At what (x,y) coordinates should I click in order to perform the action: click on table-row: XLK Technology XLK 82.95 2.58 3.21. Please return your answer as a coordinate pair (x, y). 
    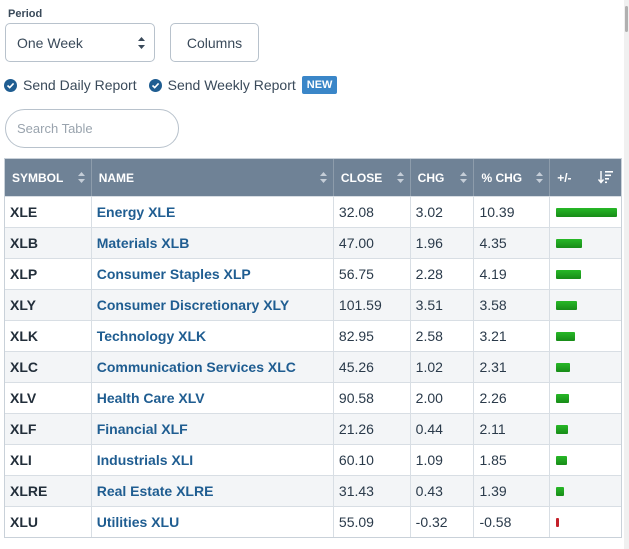
    Looking at the image, I should click on (313, 335).